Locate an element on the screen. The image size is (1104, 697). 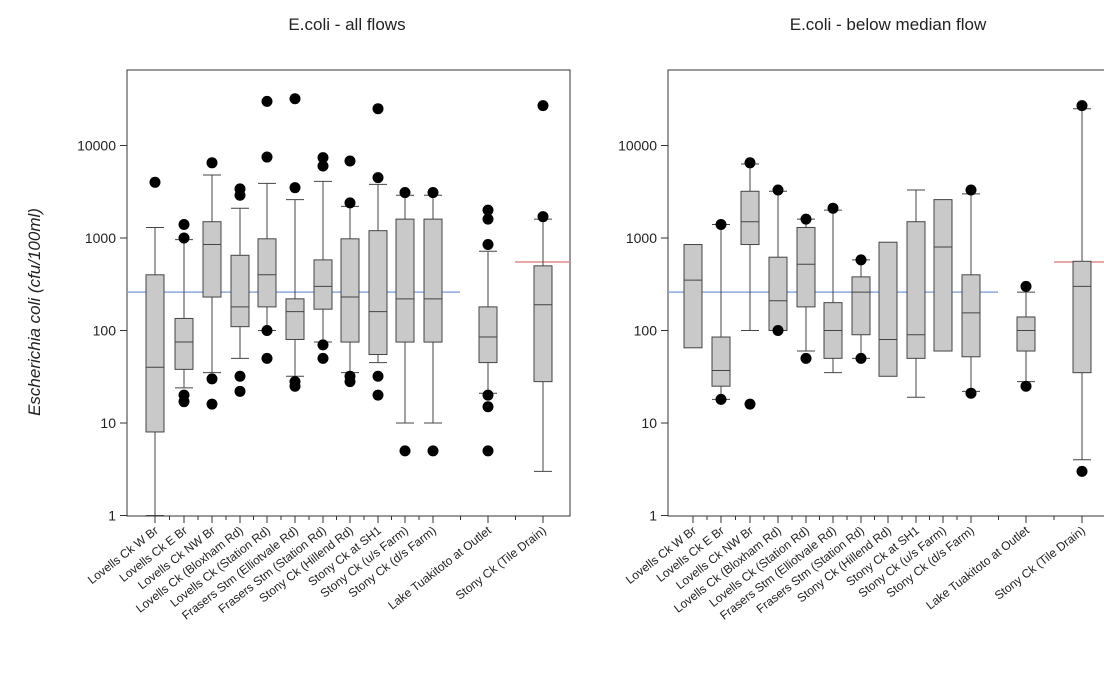
y-tick-label: 100 is located at coordinates (646, 331).